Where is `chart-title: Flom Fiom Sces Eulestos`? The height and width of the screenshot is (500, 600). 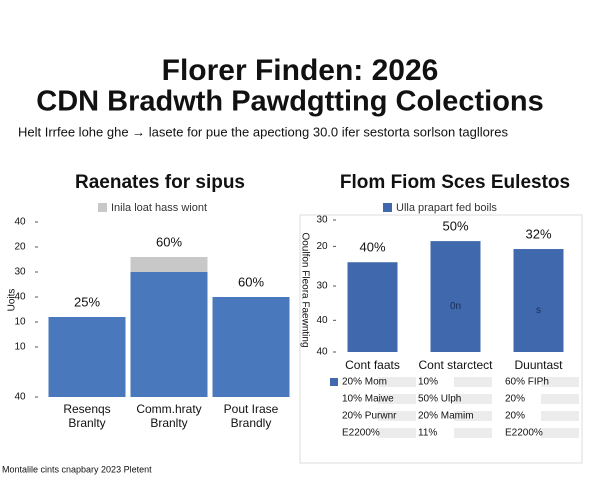 chart-title: Flom Fiom Sces Eulestos is located at coordinates (455, 182).